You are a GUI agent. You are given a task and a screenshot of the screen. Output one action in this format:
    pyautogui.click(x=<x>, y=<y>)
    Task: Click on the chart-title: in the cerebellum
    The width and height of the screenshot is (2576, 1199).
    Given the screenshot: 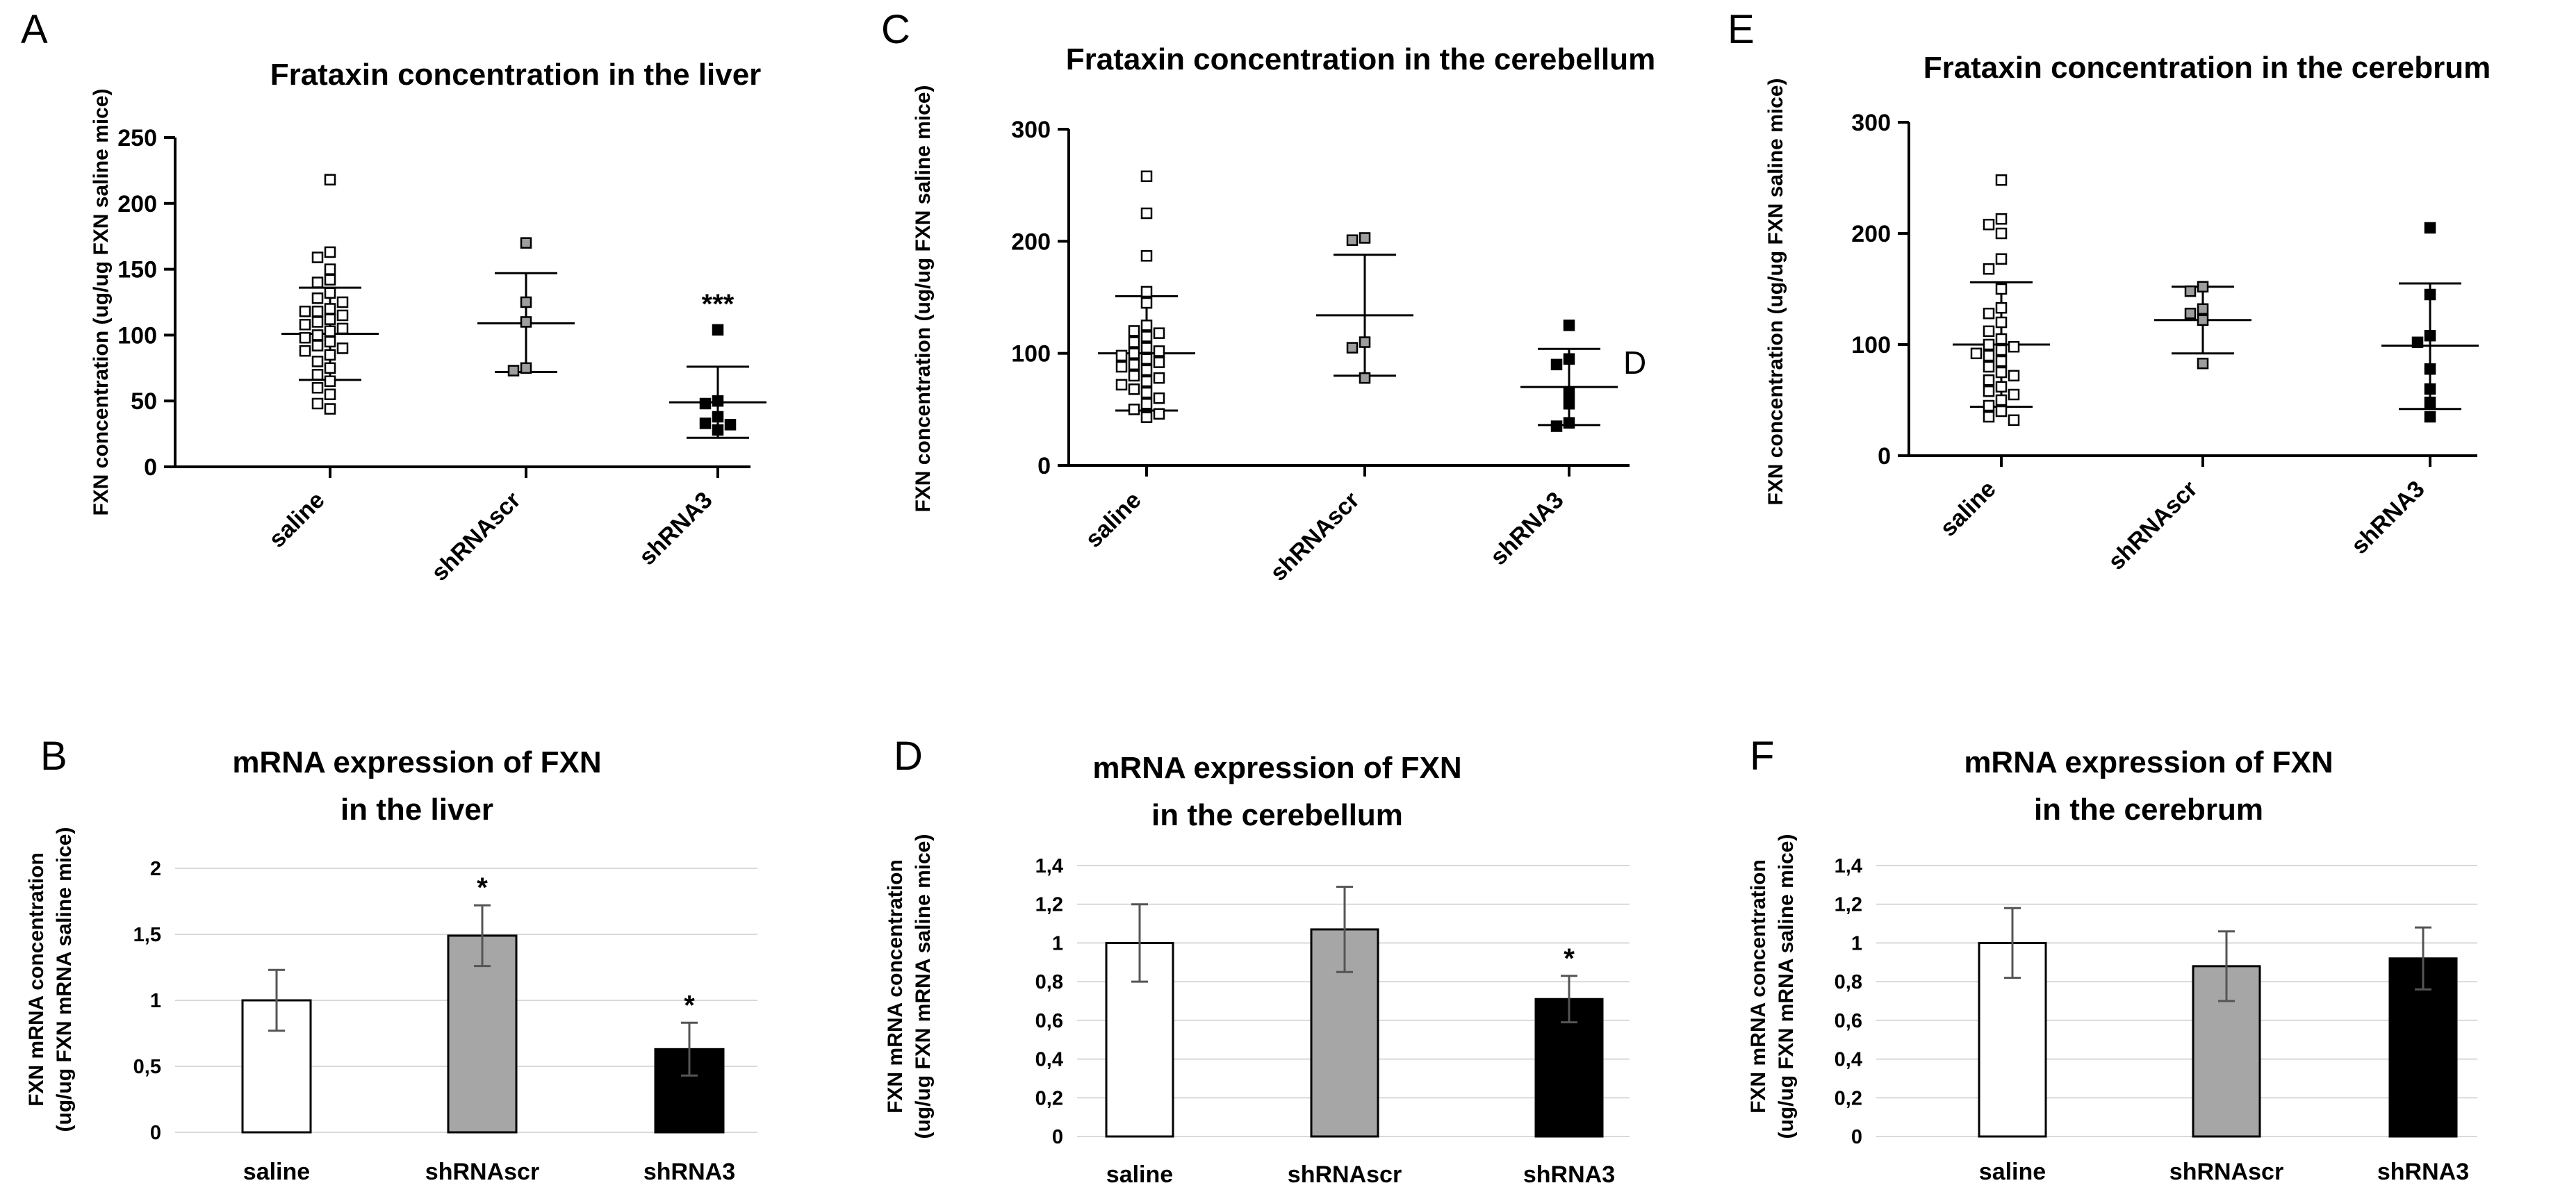 What is the action you would take?
    pyautogui.click(x=1277, y=815)
    